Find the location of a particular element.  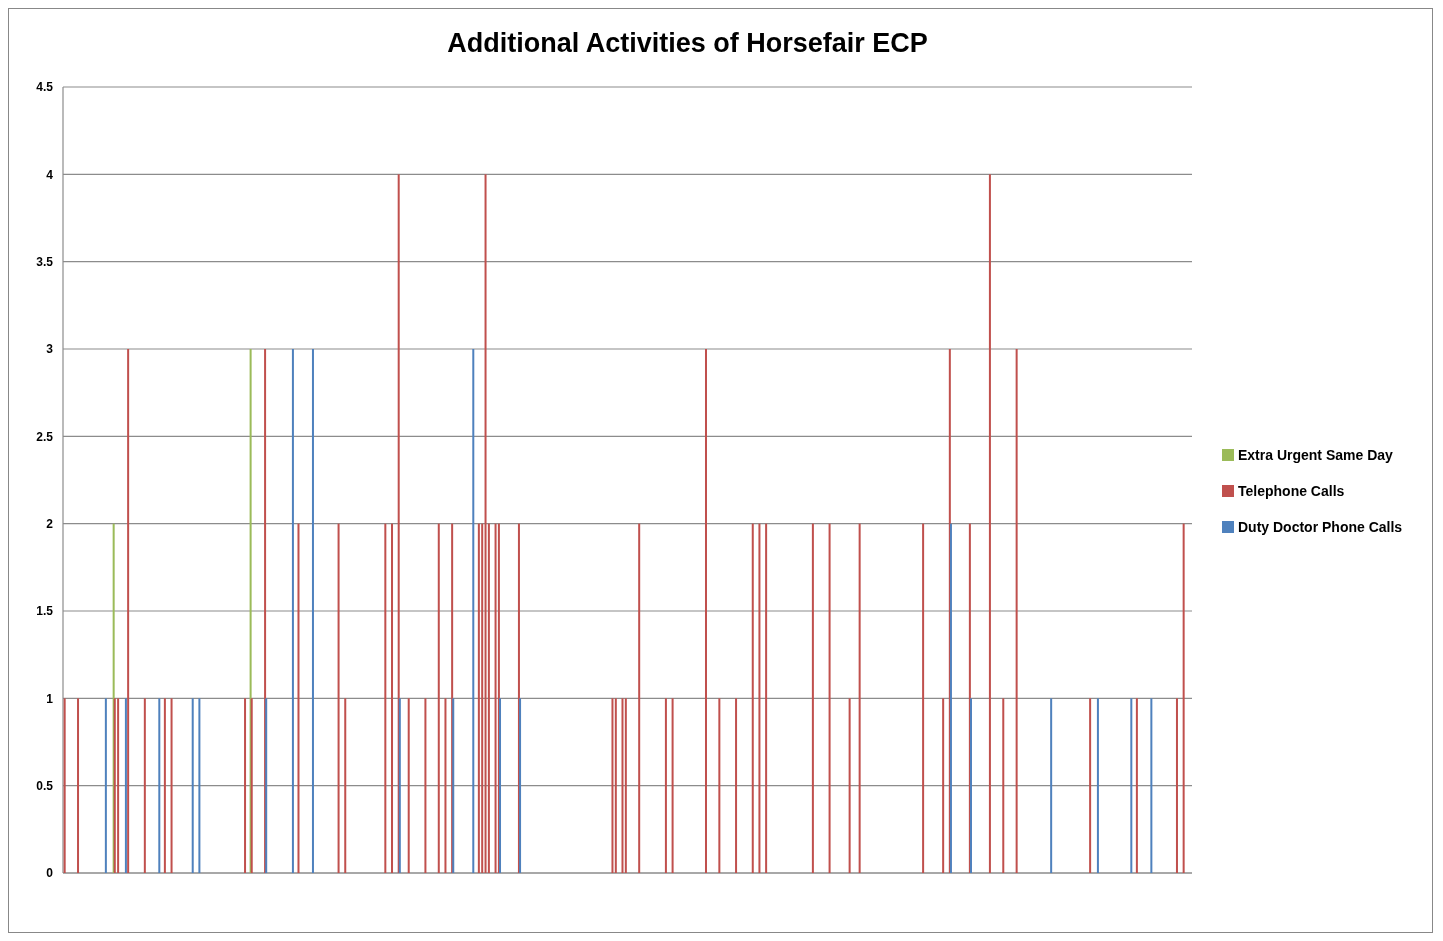

y-tick-label: 2 is located at coordinates (50, 523).